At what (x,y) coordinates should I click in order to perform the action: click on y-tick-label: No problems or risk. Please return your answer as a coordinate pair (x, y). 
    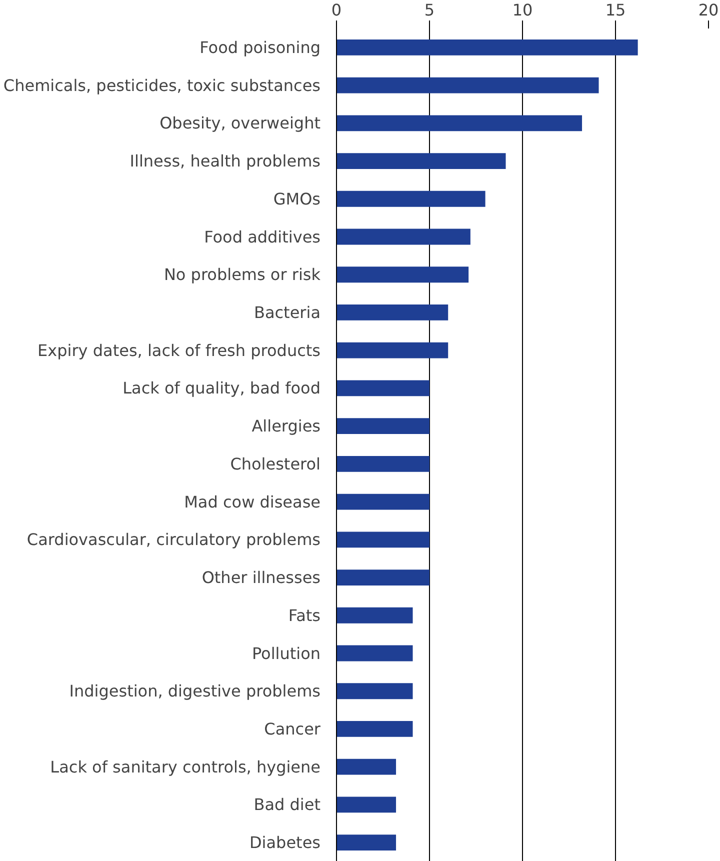
    Looking at the image, I should click on (243, 274).